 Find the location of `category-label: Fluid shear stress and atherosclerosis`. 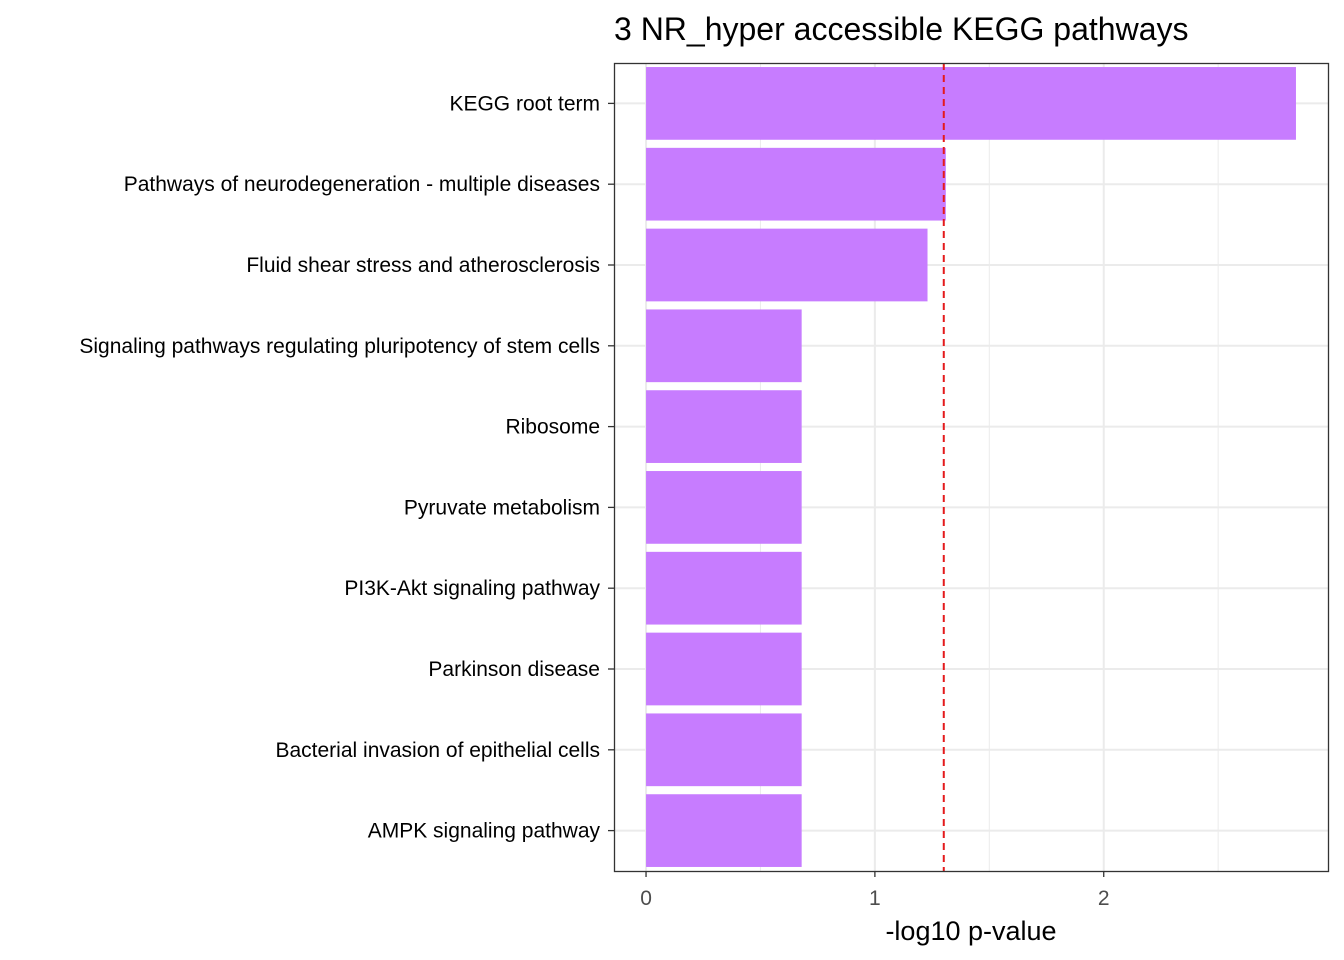

category-label: Fluid shear stress and atherosclerosis is located at coordinates (423, 265).